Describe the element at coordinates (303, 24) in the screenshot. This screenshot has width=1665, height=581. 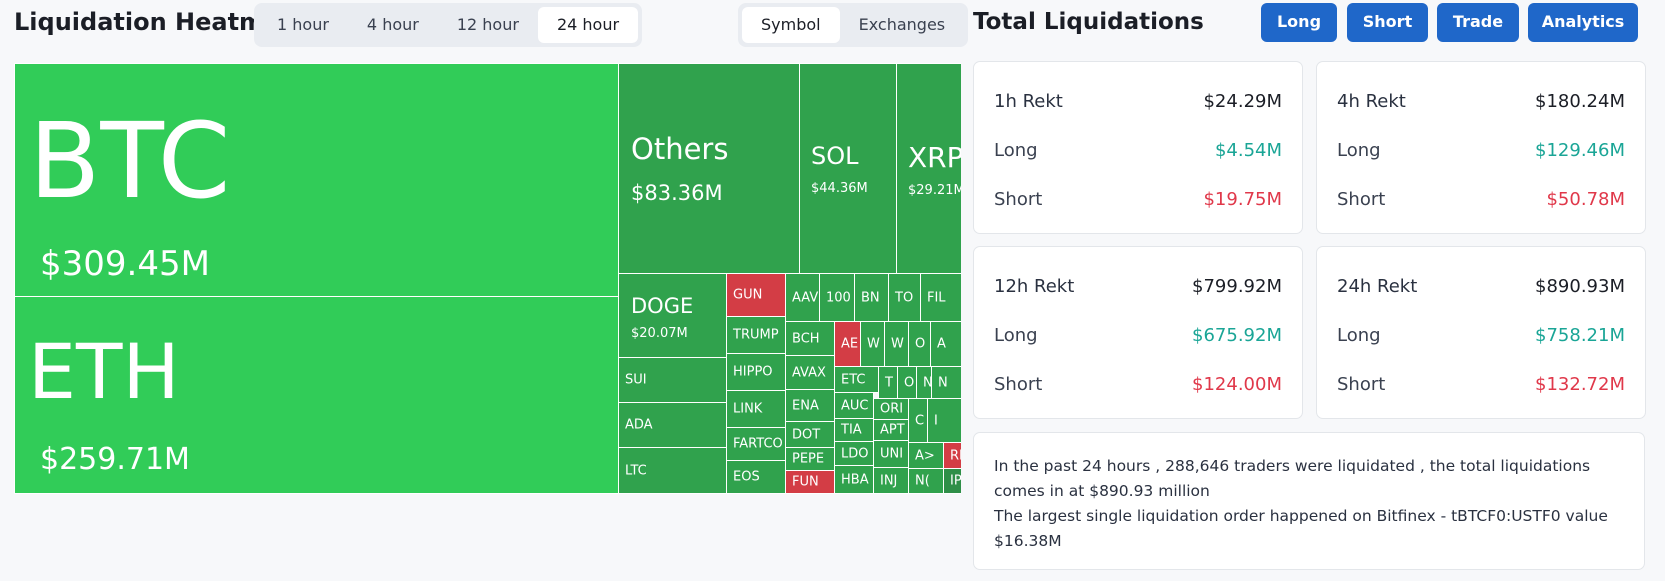
I see `time-option-1h: 1 hour` at that location.